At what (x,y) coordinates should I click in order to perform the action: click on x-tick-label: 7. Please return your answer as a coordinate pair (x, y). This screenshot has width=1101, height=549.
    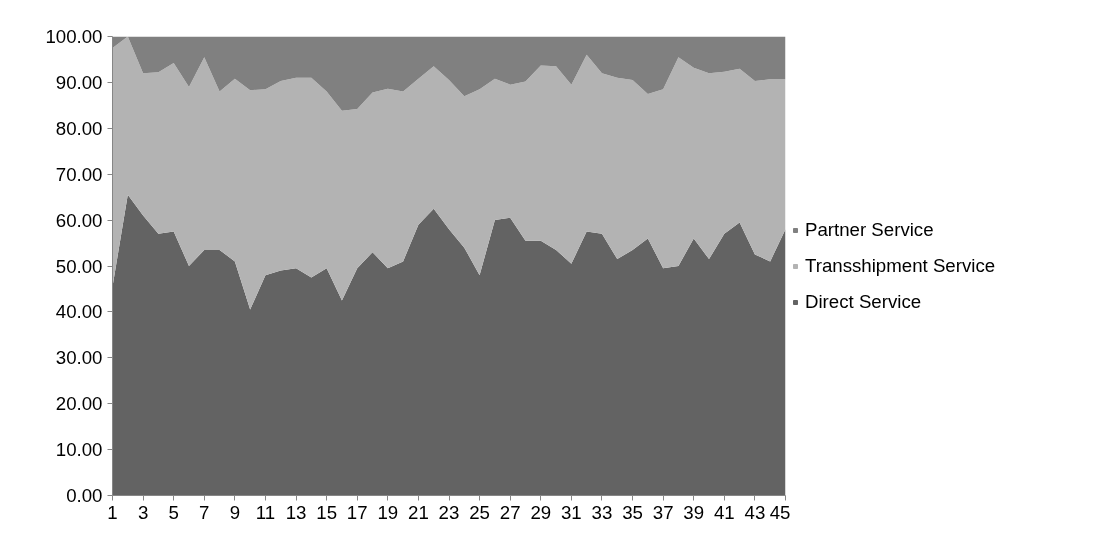
    Looking at the image, I should click on (204, 512).